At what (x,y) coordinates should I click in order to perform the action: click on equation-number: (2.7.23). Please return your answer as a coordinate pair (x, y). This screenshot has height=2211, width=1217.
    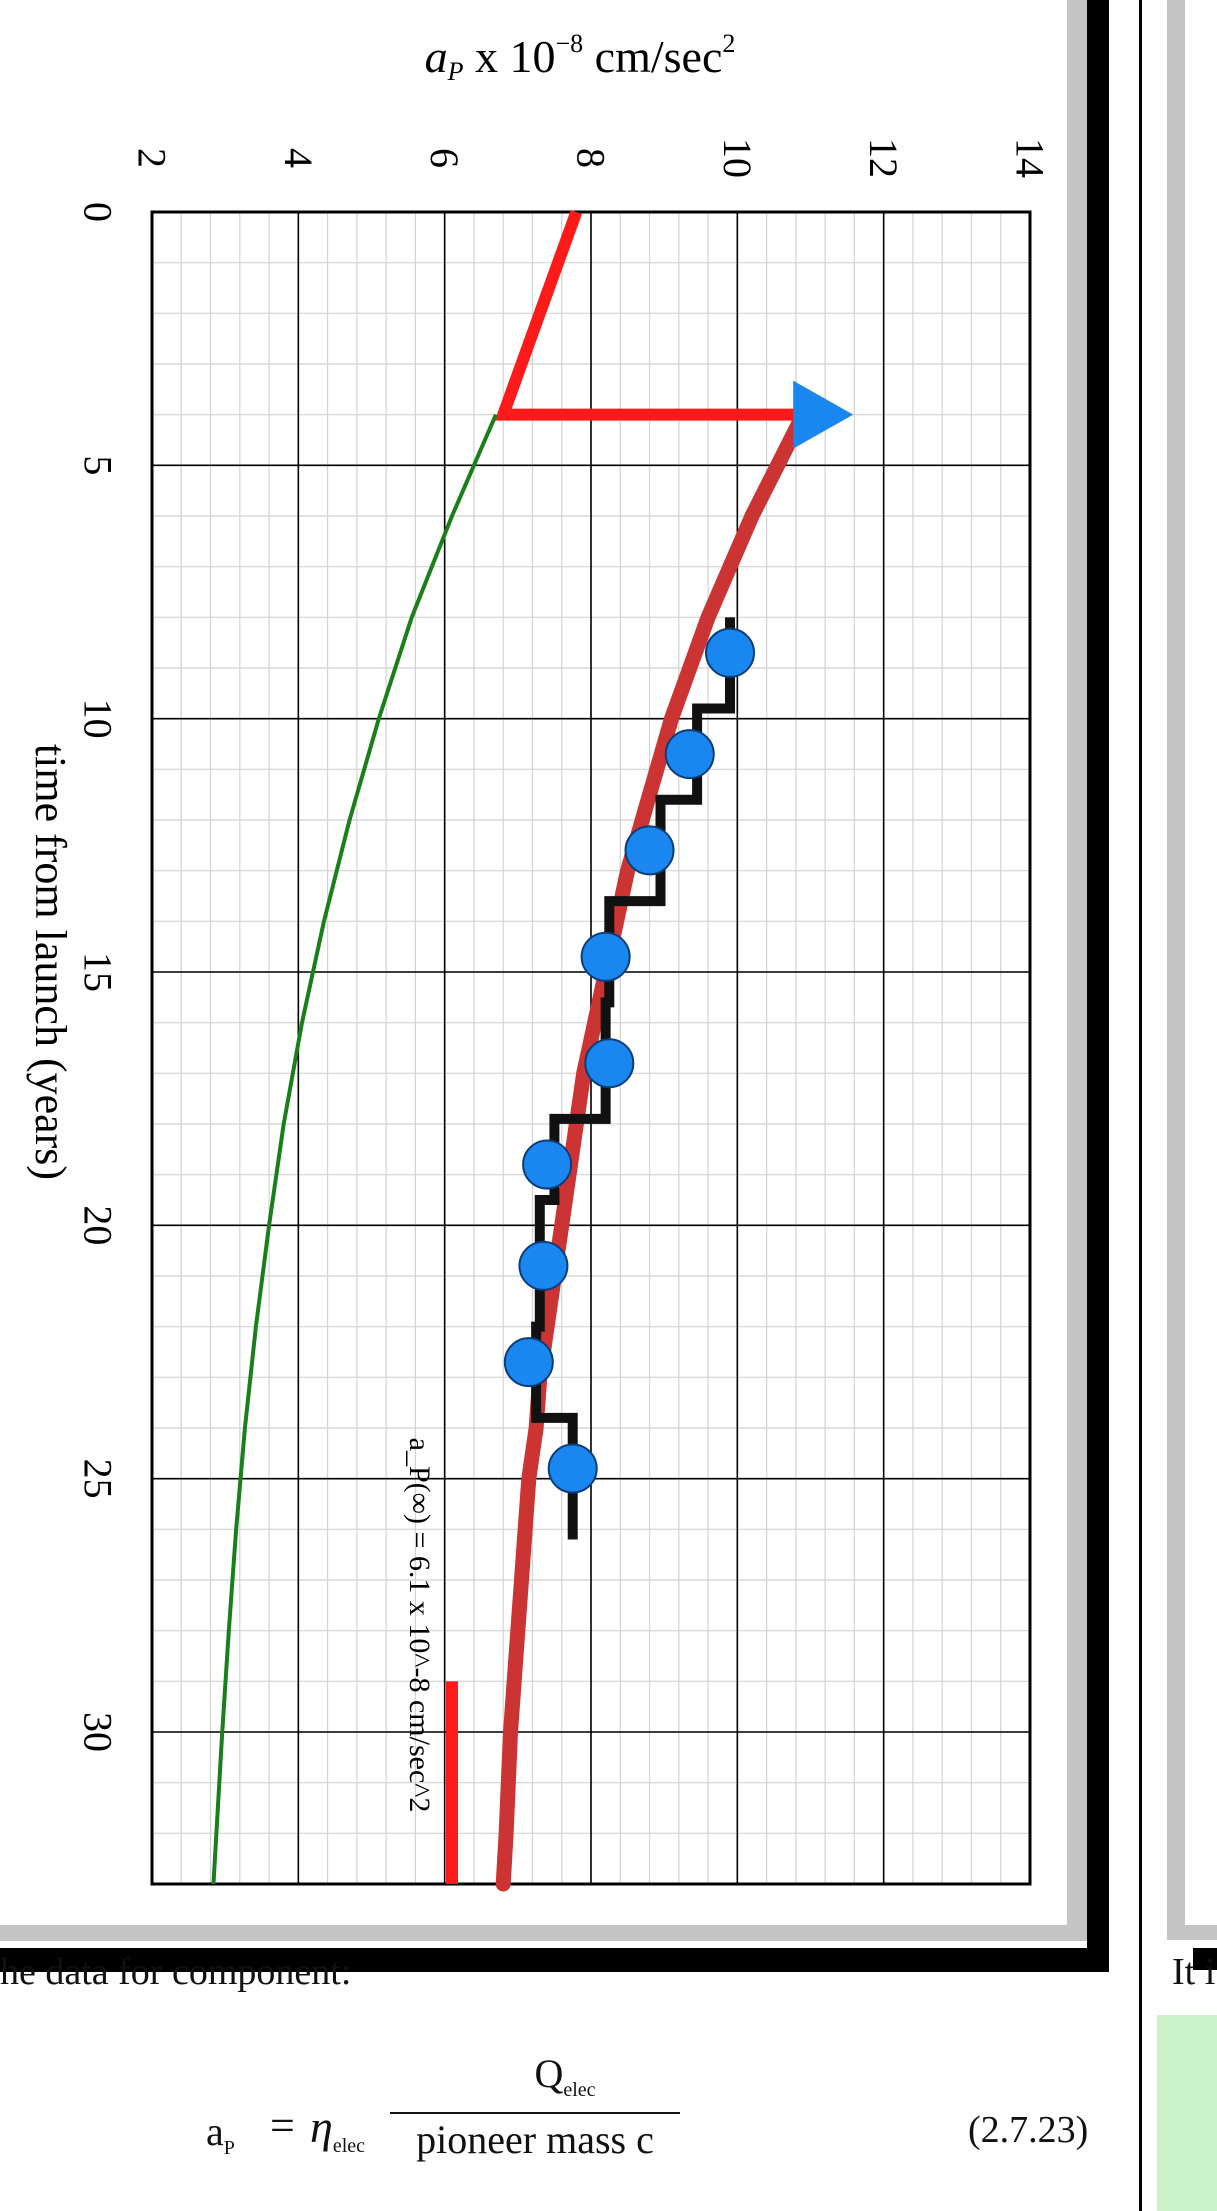
    Looking at the image, I should click on (1028, 2130).